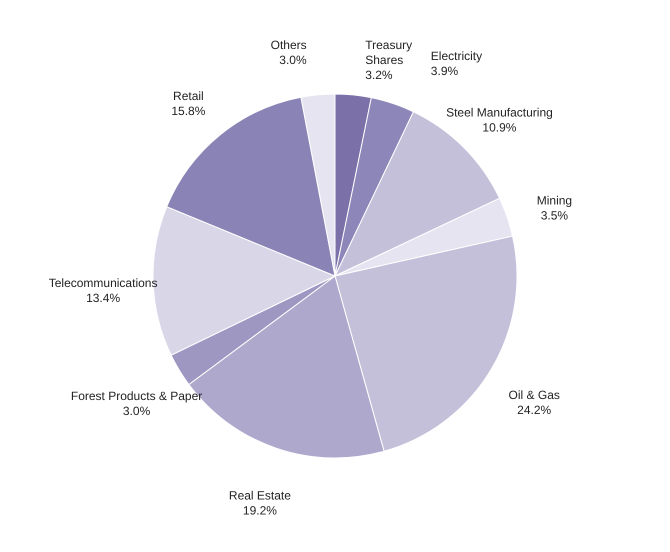 This screenshot has width=670, height=552. What do you see at coordinates (554, 215) in the screenshot?
I see `data-label: 3.5%` at bounding box center [554, 215].